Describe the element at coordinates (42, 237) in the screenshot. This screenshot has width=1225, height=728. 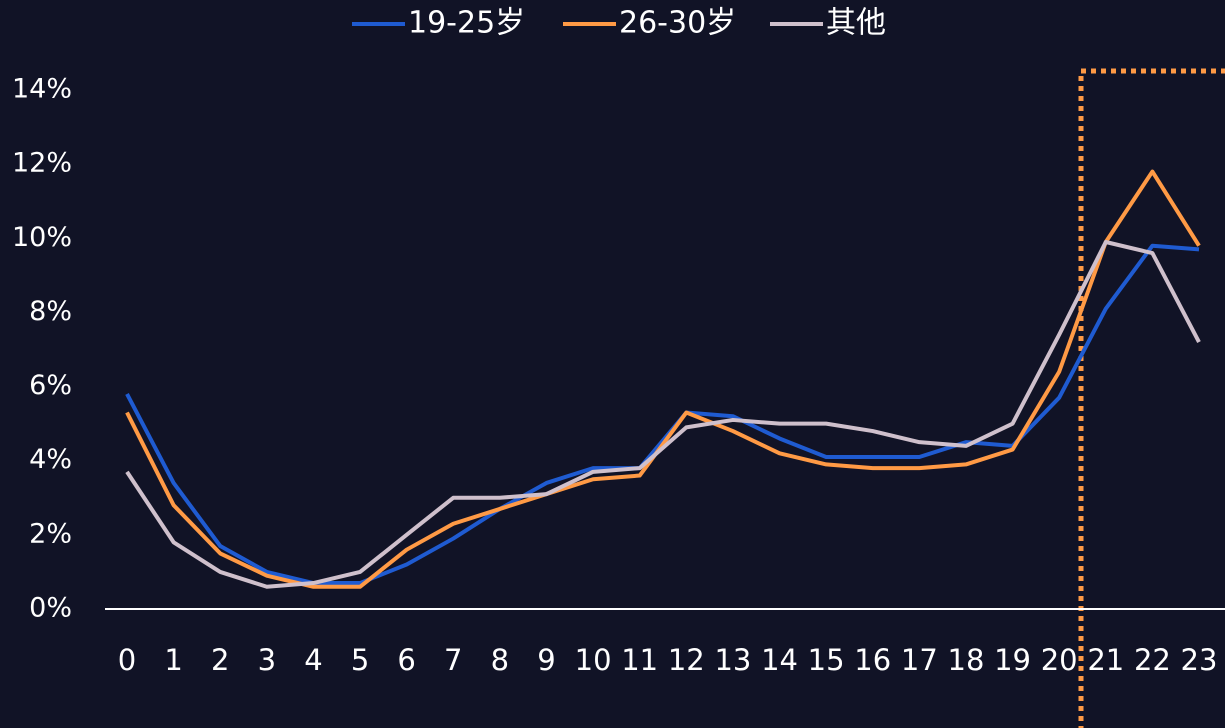
I see `y-tick-label: 10%` at that location.